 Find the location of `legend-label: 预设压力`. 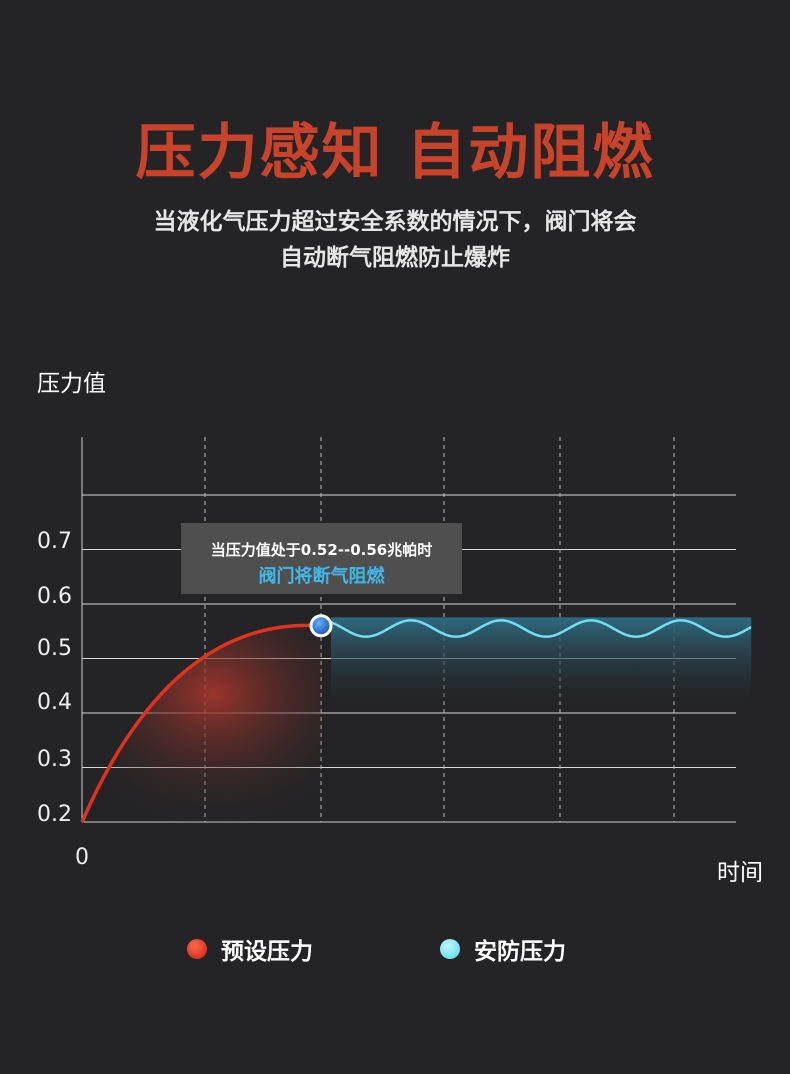

legend-label: 预设压力 is located at coordinates (267, 952).